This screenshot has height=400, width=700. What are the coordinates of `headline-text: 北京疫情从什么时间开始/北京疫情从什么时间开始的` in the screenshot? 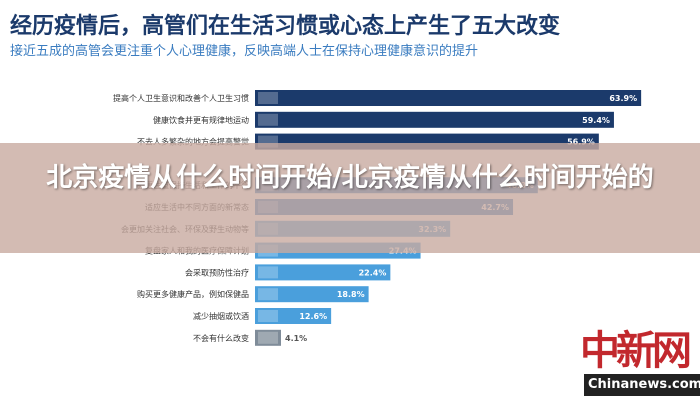 It's located at (350, 178).